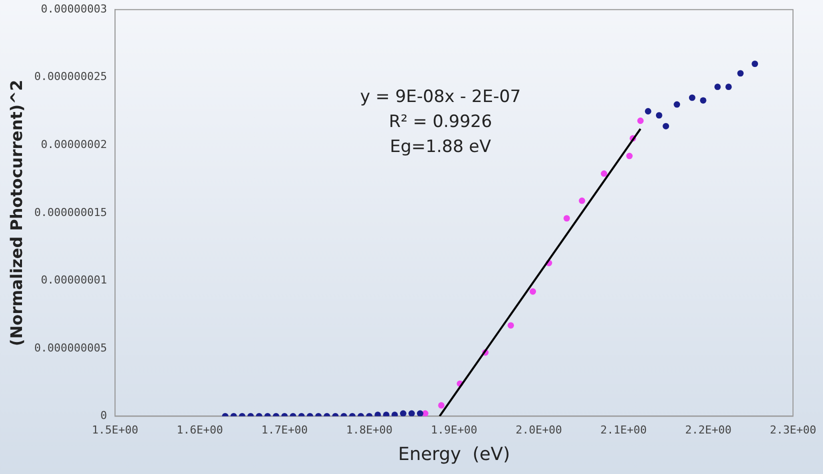  Describe the element at coordinates (623, 430) in the screenshot. I see `x-tick-label: 2.1E+00` at that location.